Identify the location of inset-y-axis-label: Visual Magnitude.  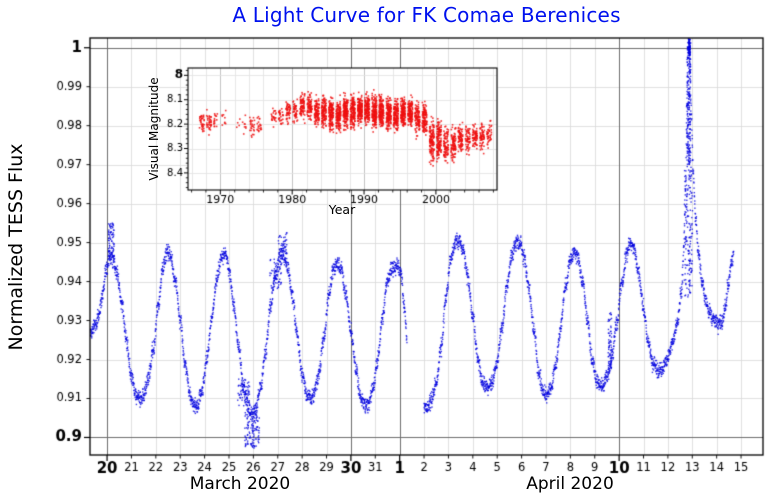
(154, 129).